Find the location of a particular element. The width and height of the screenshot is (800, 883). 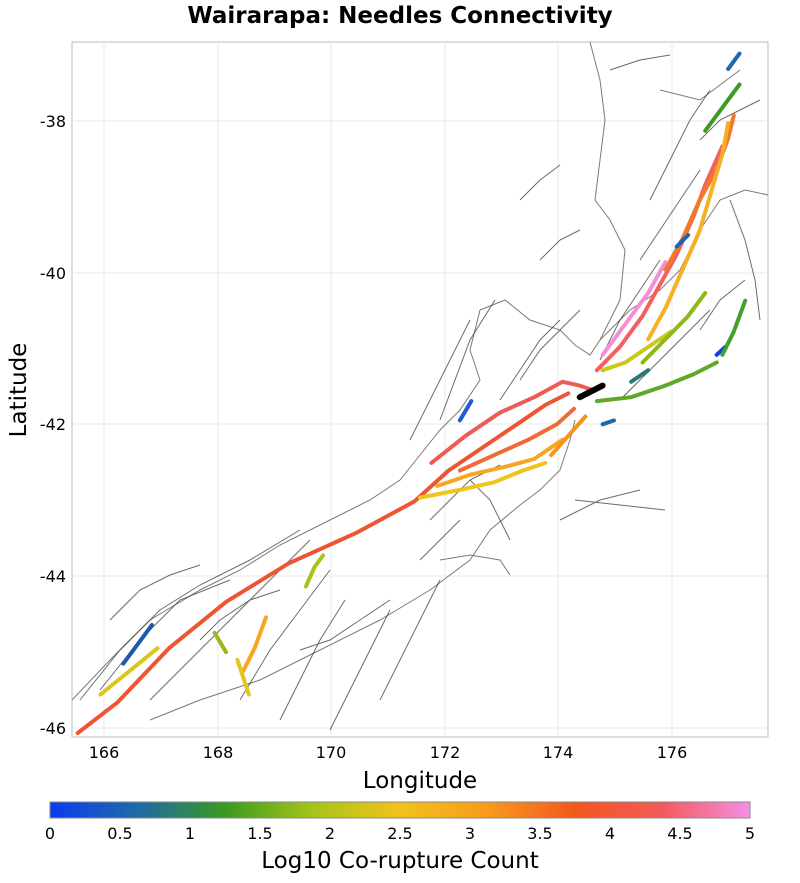

y-tick-label: -38 is located at coordinates (53, 121).